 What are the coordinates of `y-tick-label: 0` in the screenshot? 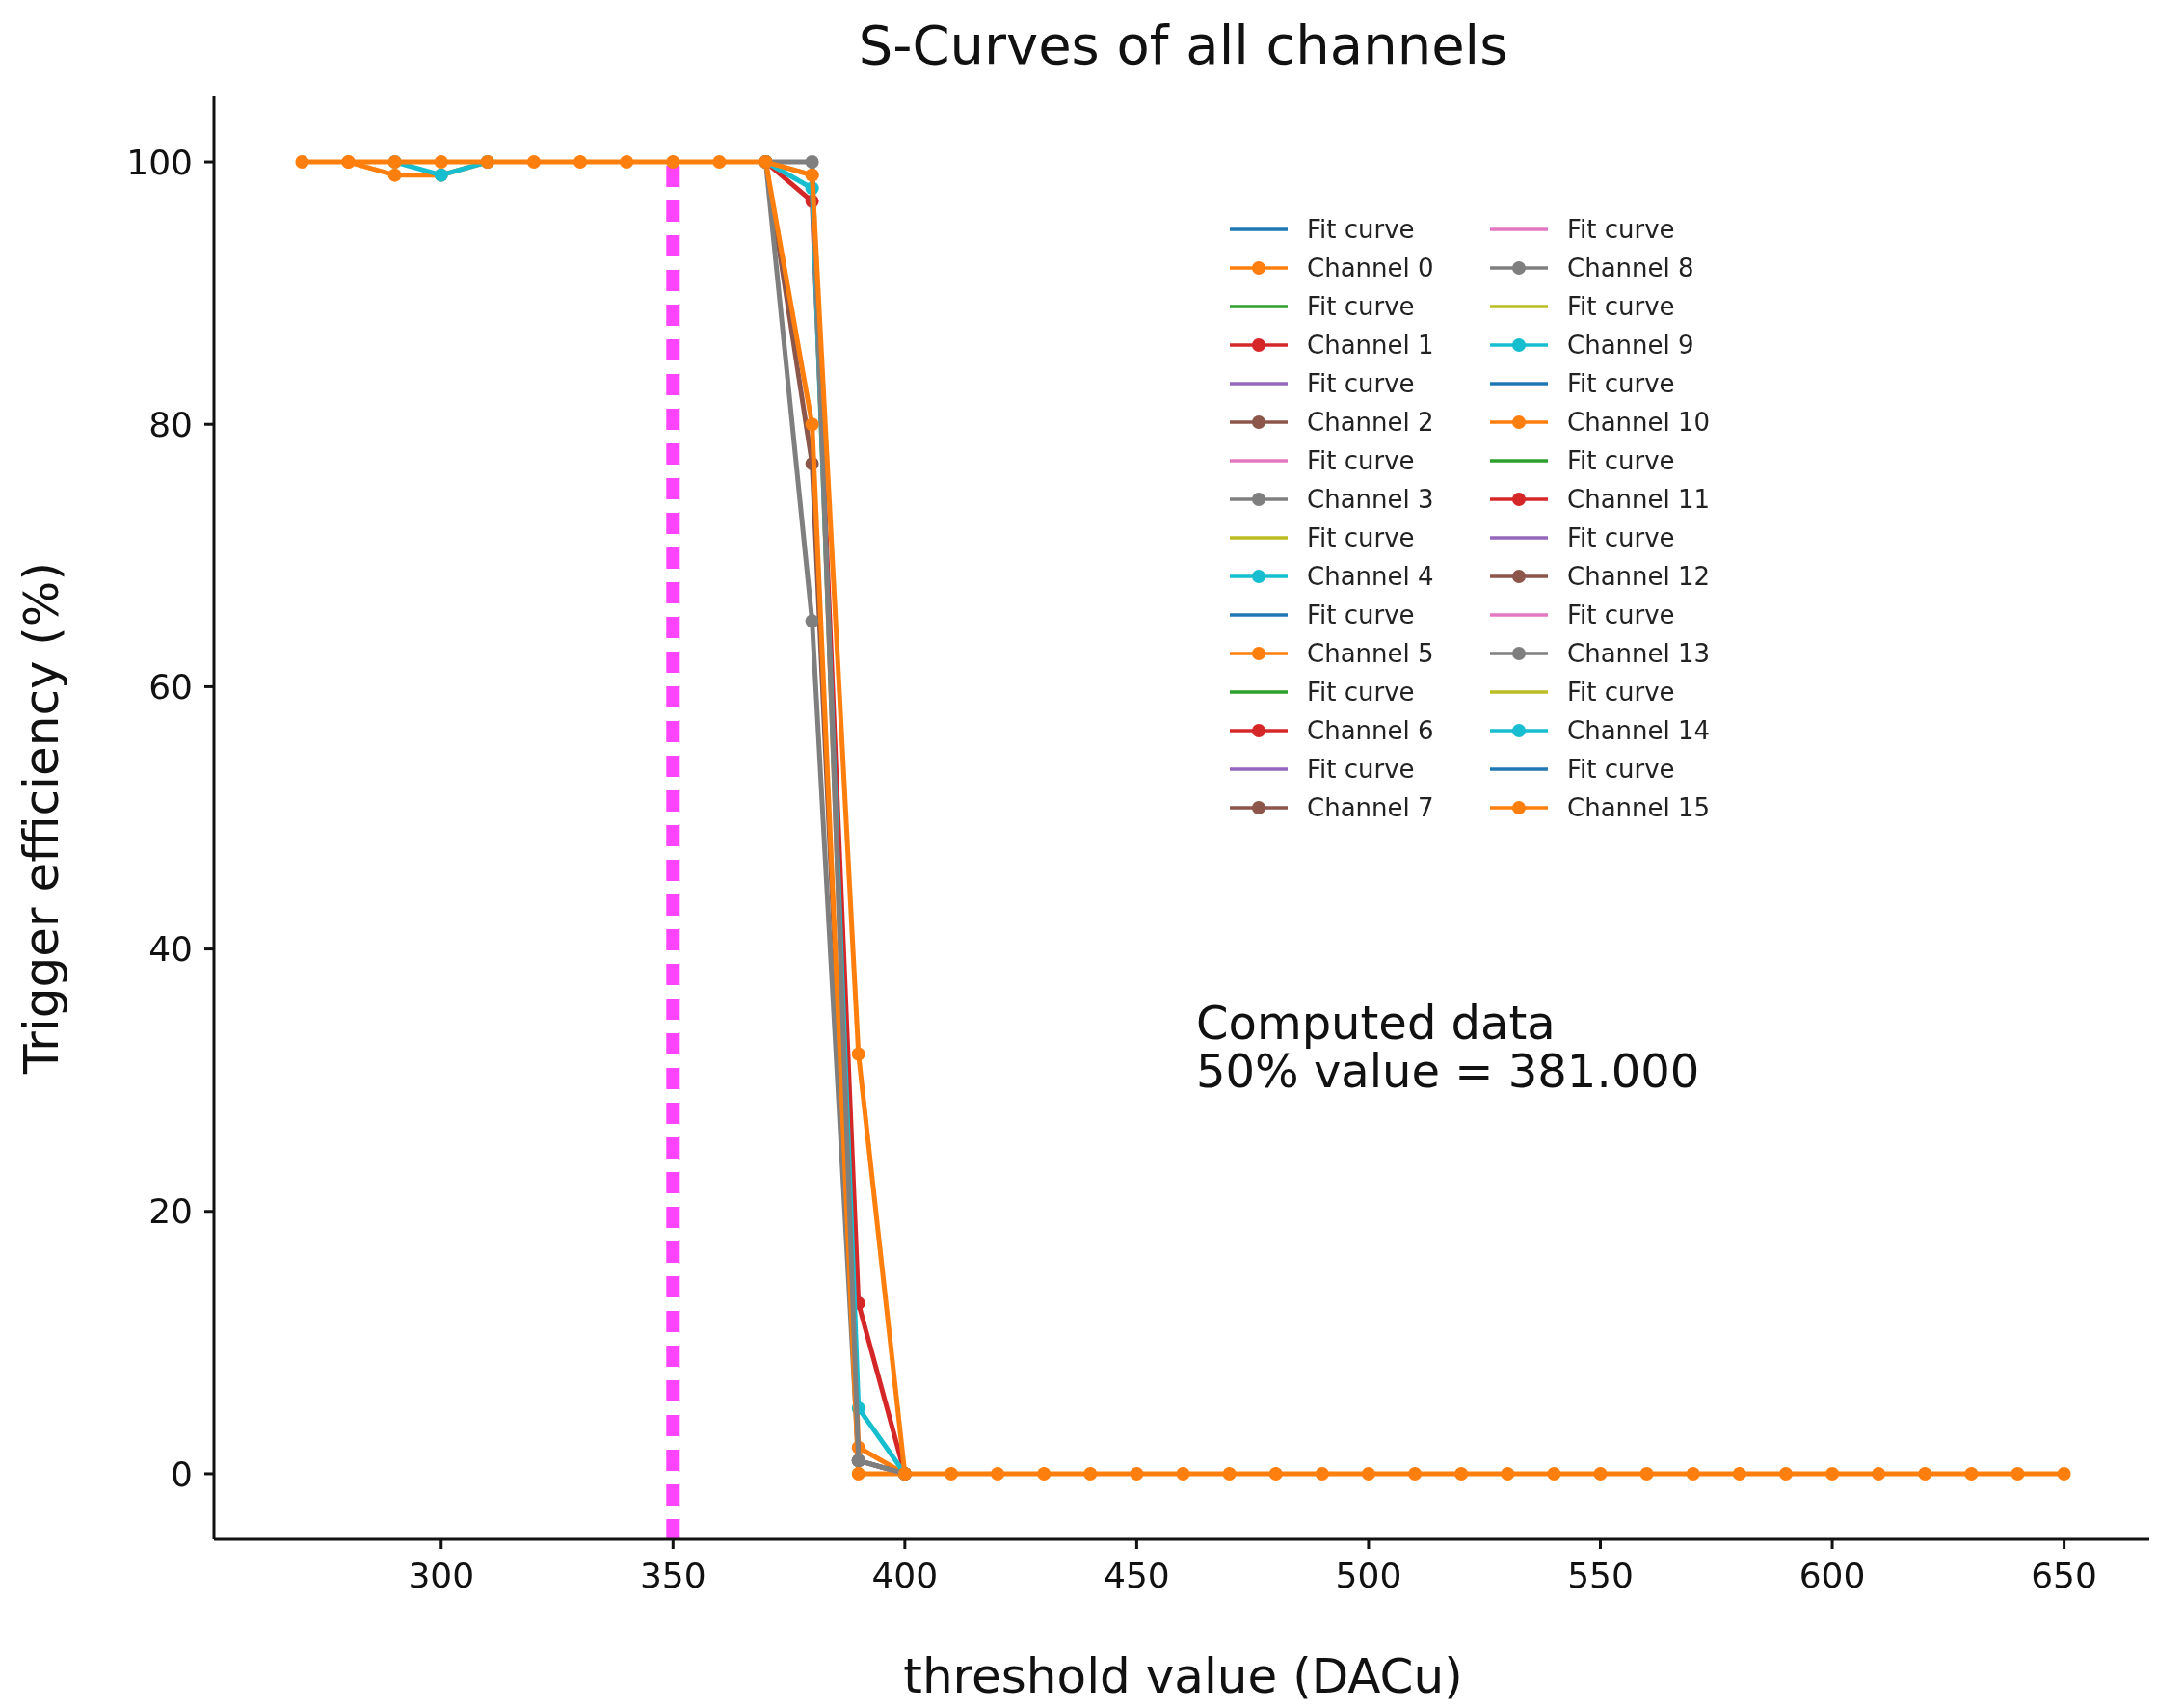 It's located at (182, 1474).